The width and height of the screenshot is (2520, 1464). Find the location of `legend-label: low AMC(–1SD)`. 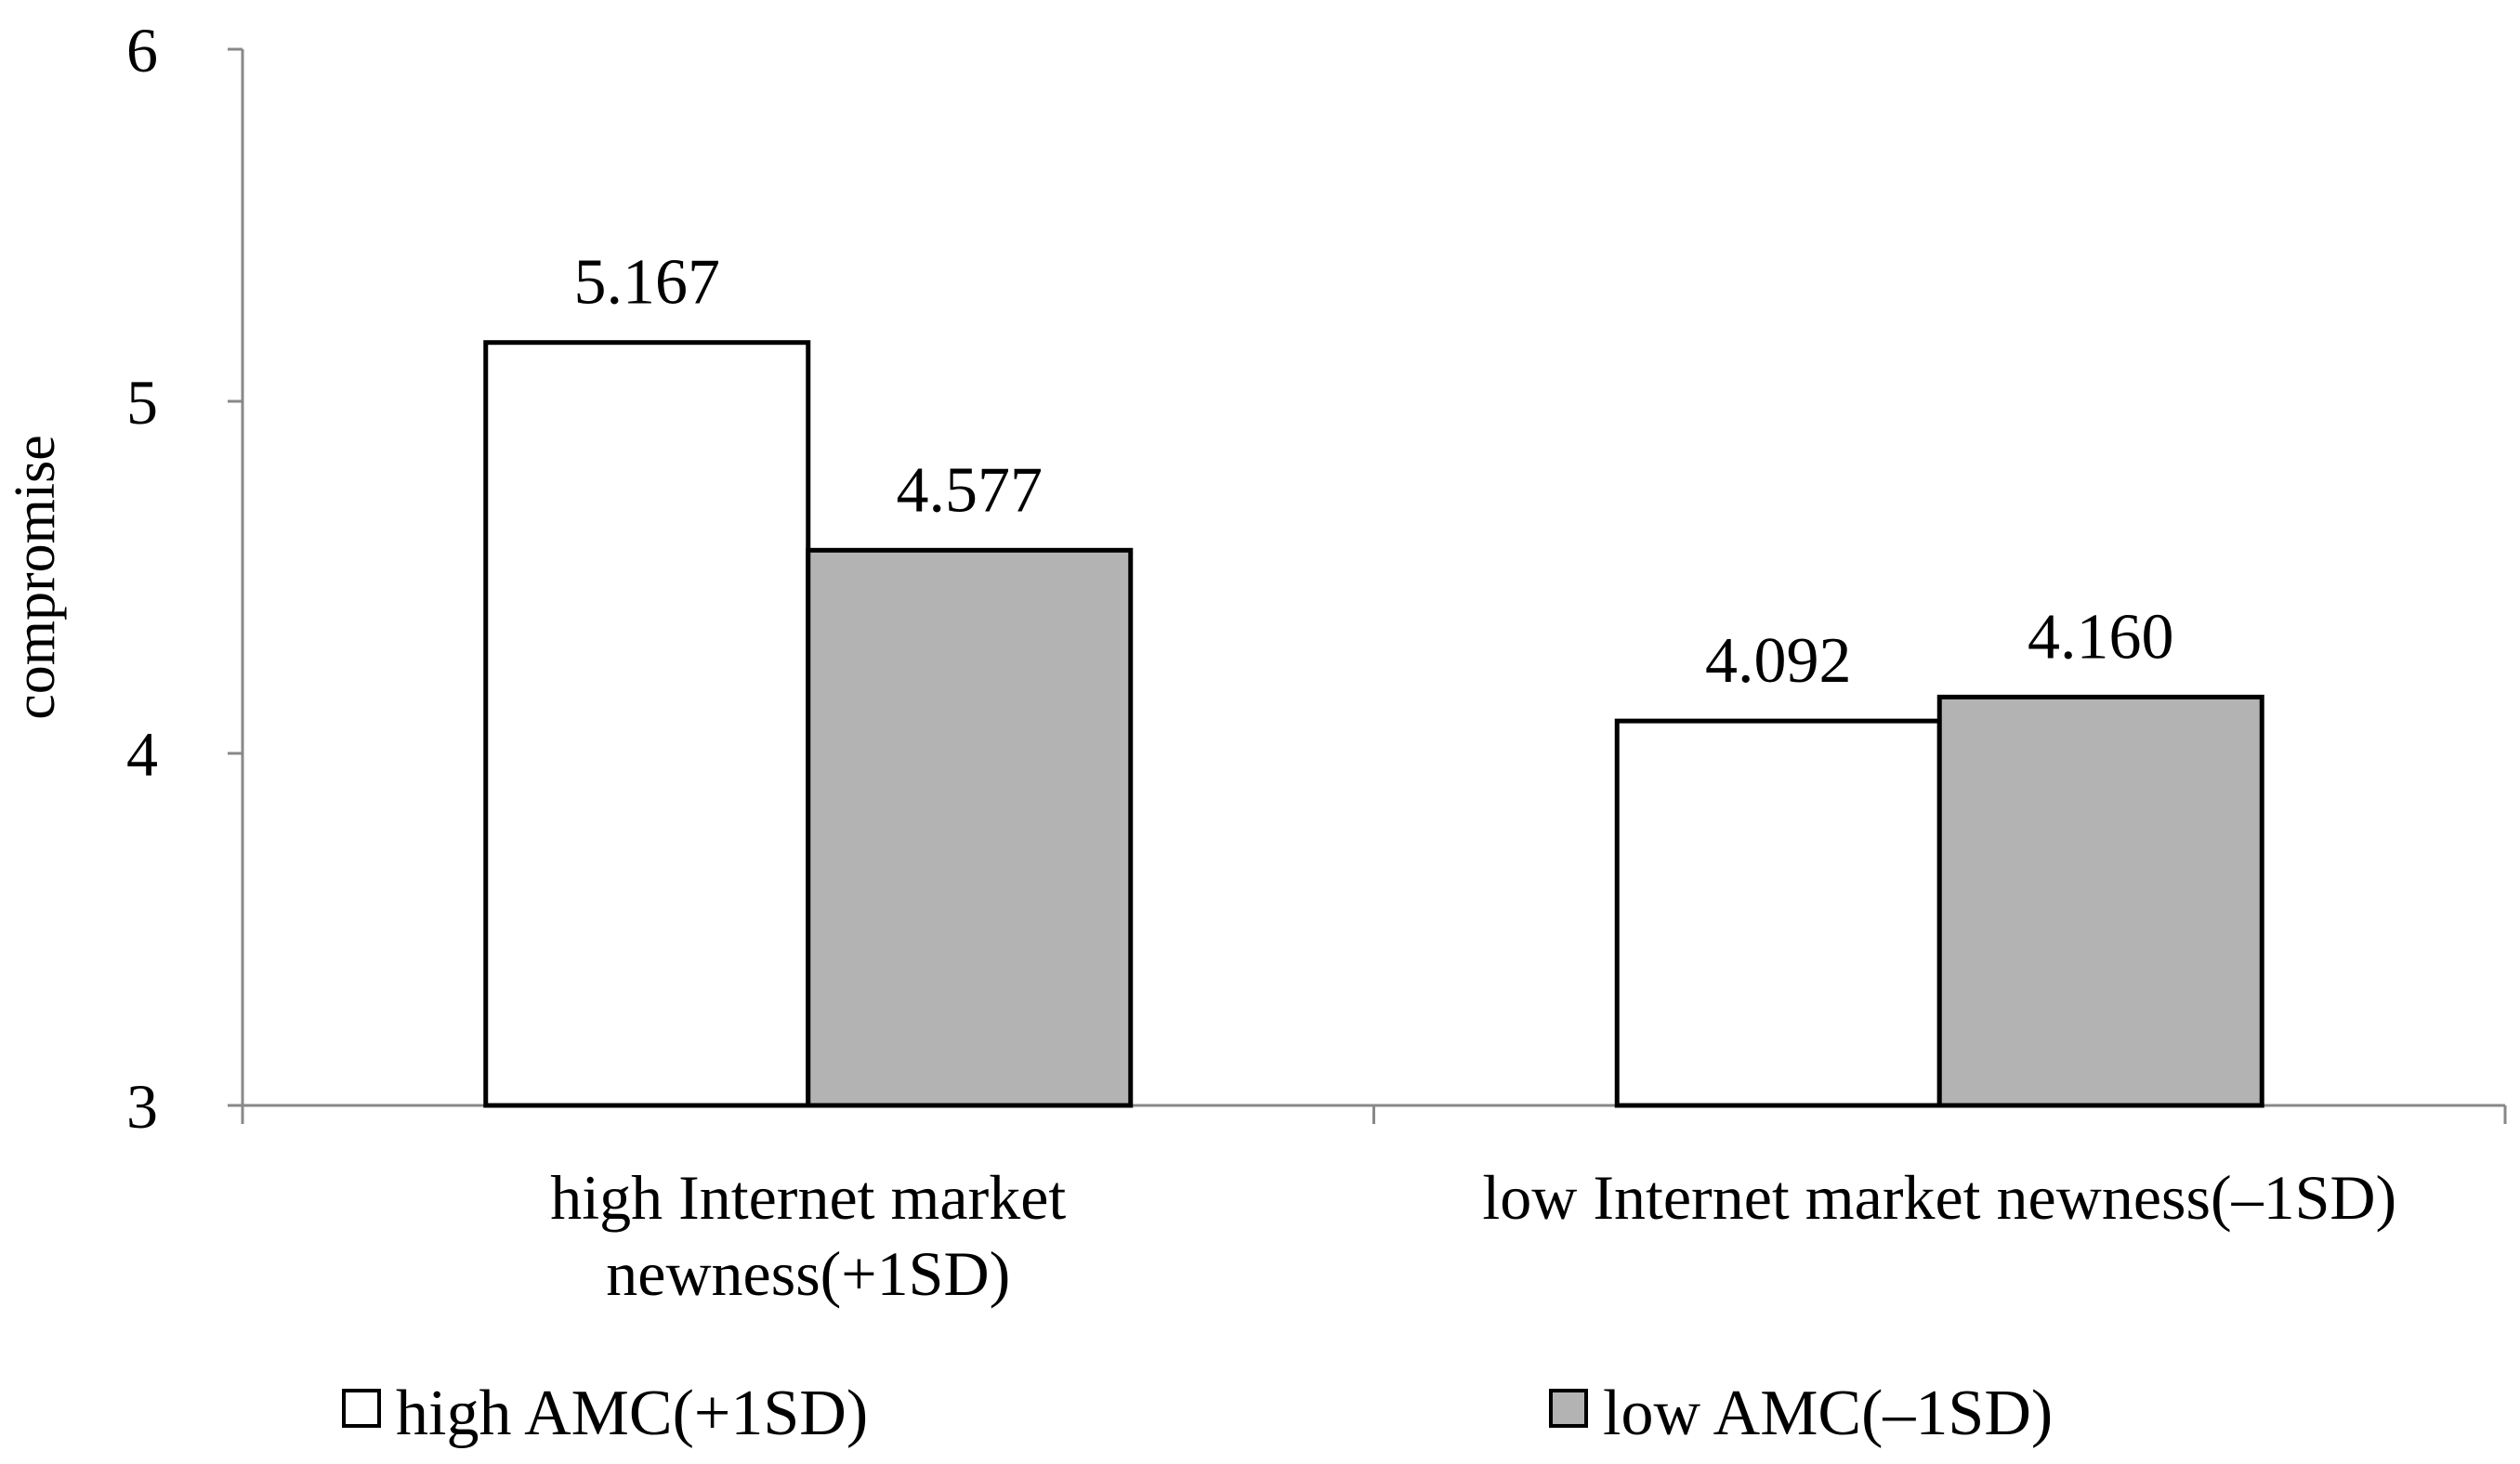

legend-label: low AMC(–1SD) is located at coordinates (1828, 1414).